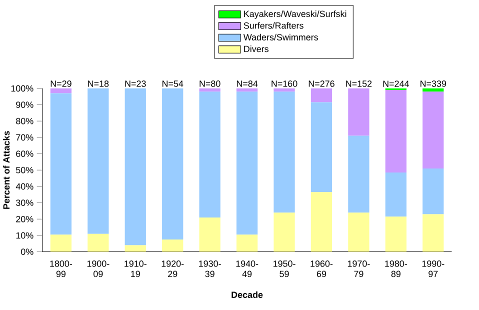  I want to click on x-tick-label: 1910-19, so click(135, 268).